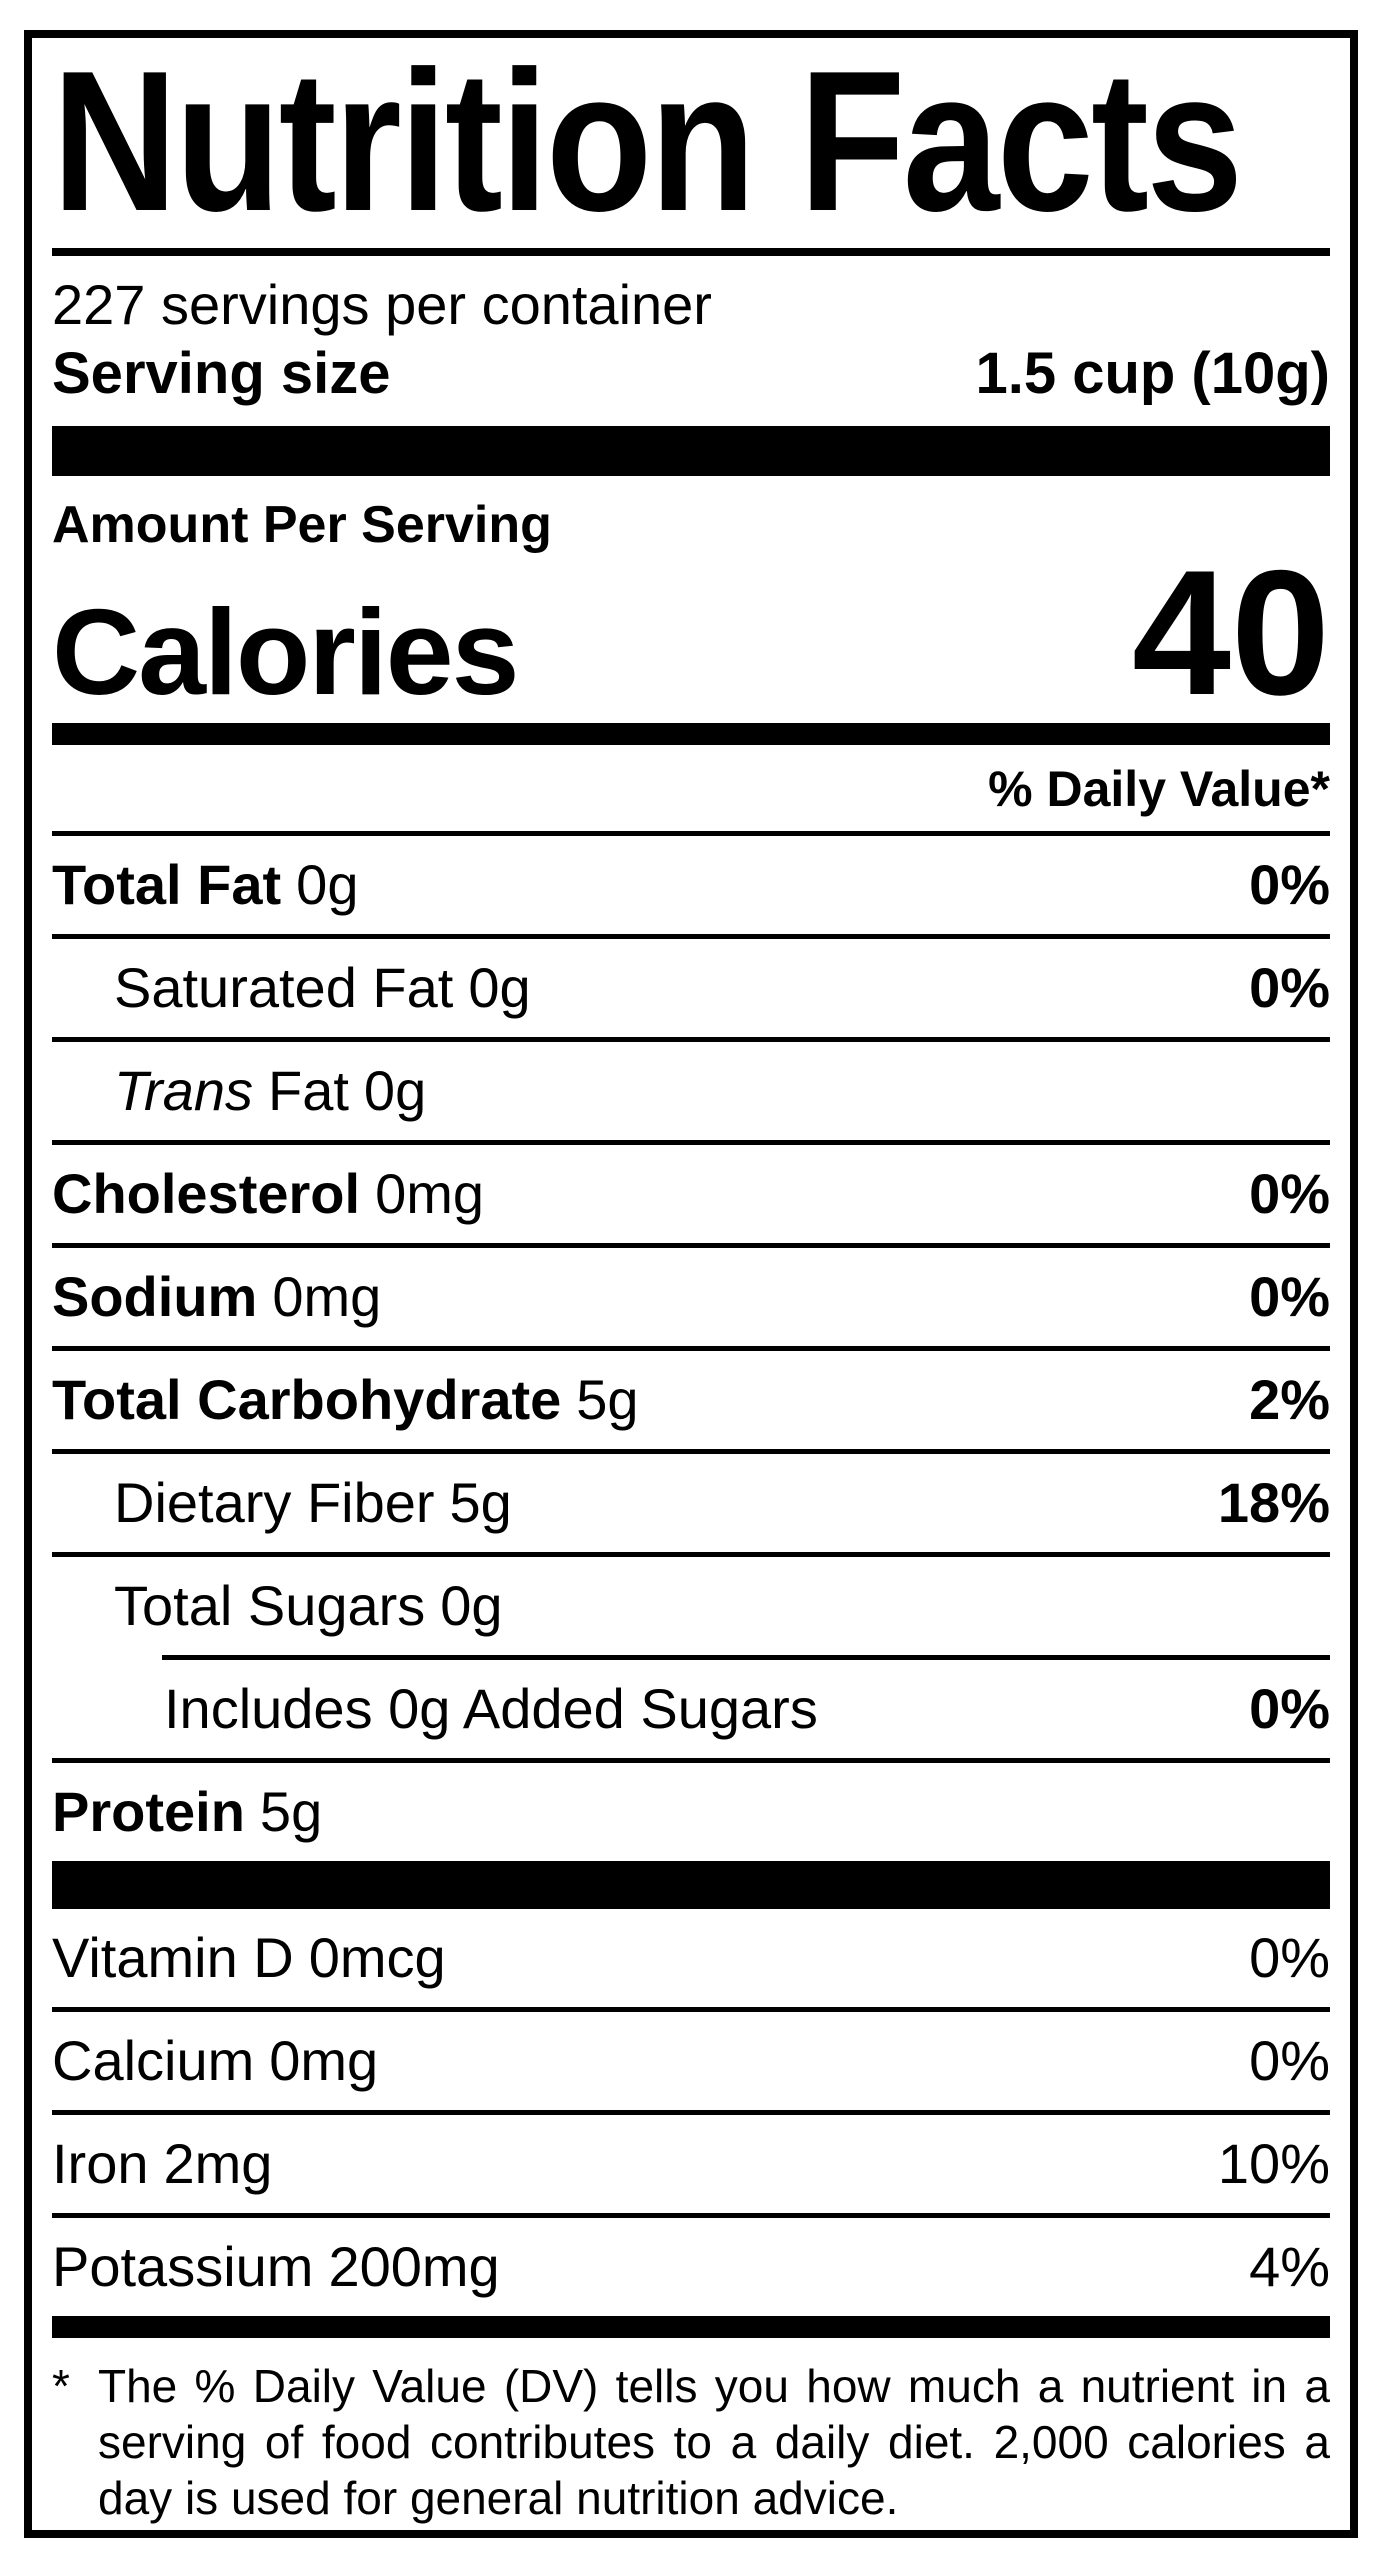 The image size is (1382, 2560). Describe the element at coordinates (691, 733) in the screenshot. I see `calories-bar` at that location.